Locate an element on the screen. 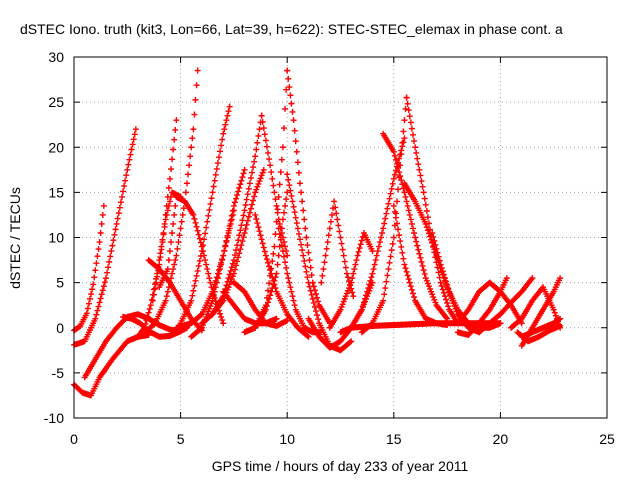 This screenshot has height=480, width=640. y-tick-label: 0 is located at coordinates (60, 328).